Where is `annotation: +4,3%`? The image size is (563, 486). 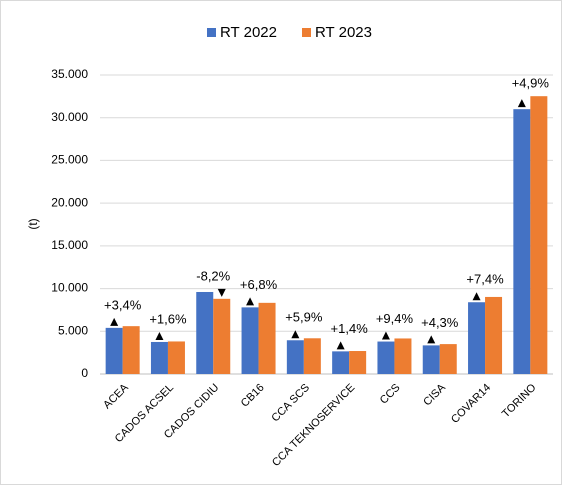
annotation: +4,3% is located at coordinates (440, 322).